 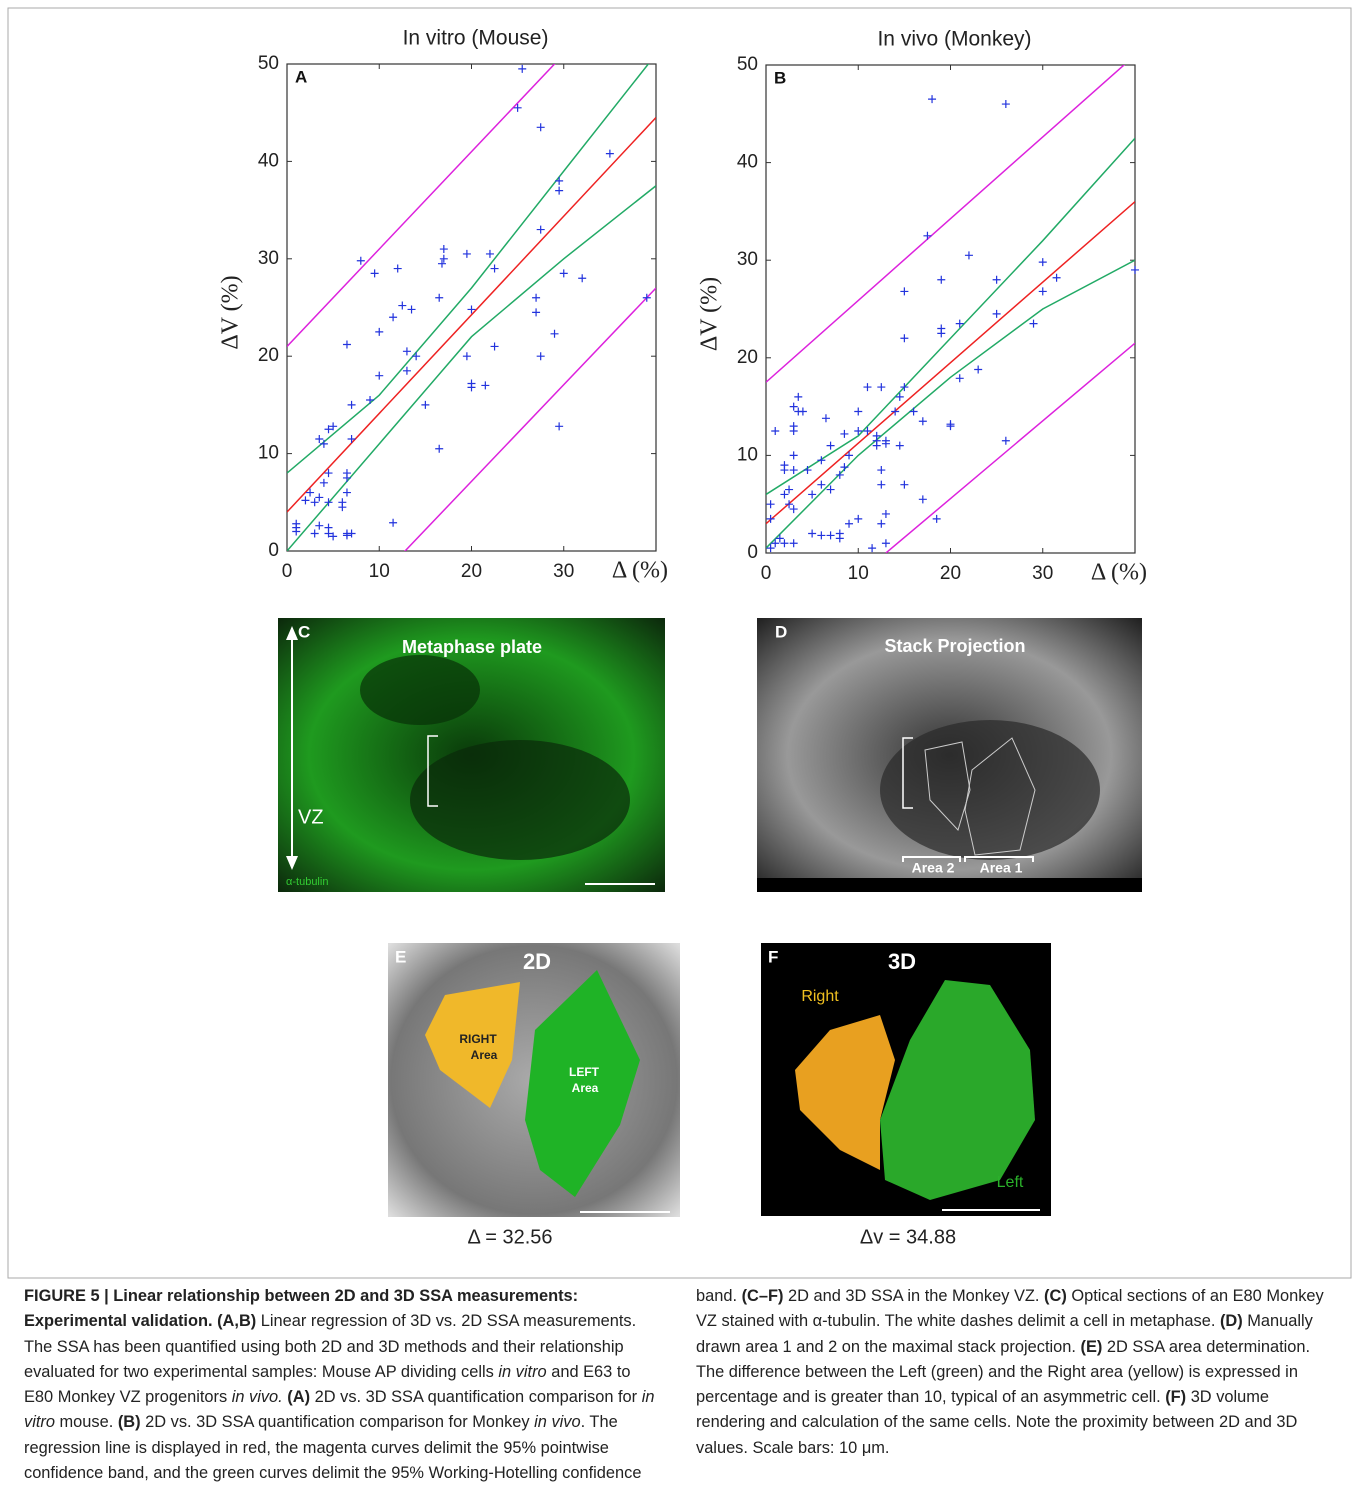 I want to click on right-area, so click(x=472, y=1045).